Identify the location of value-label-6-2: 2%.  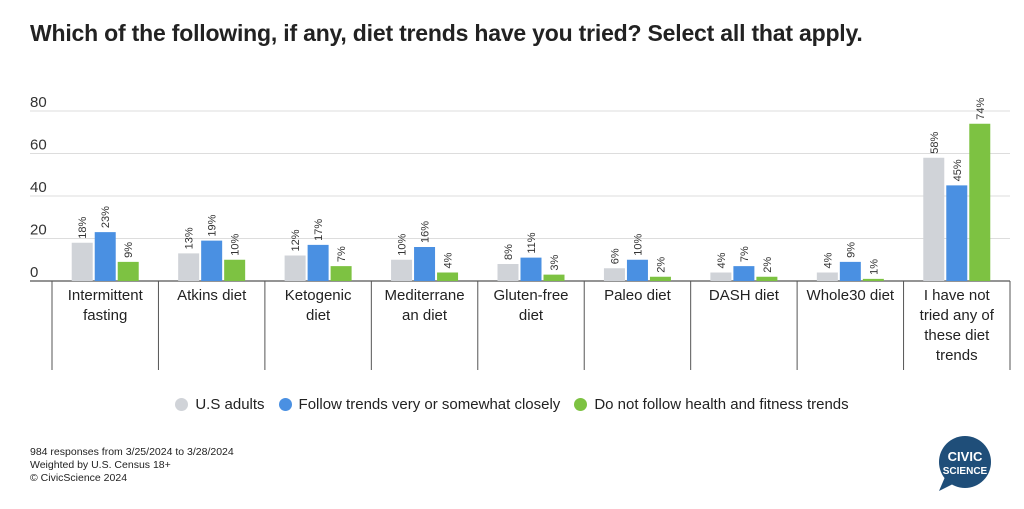
(768, 265).